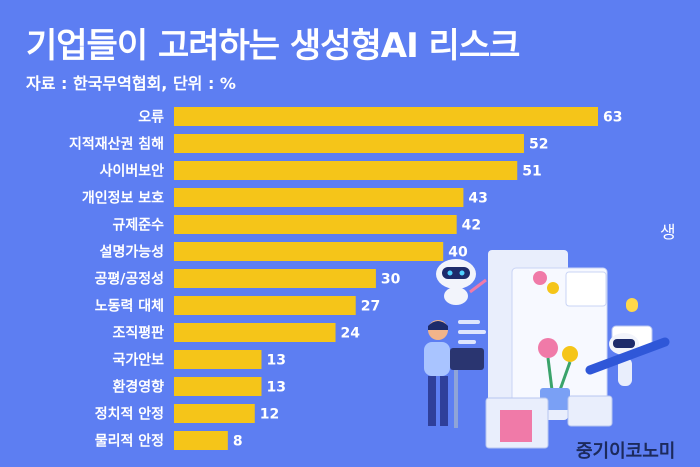 Image resolution: width=700 pixels, height=467 pixels. I want to click on person-figure, so click(454, 374).